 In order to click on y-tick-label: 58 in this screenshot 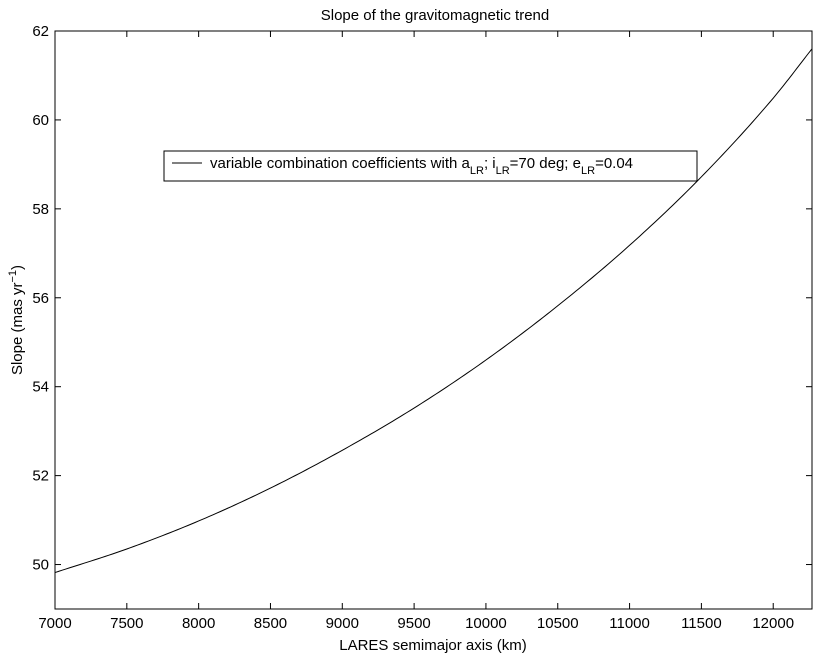, I will do `click(40, 209)`.